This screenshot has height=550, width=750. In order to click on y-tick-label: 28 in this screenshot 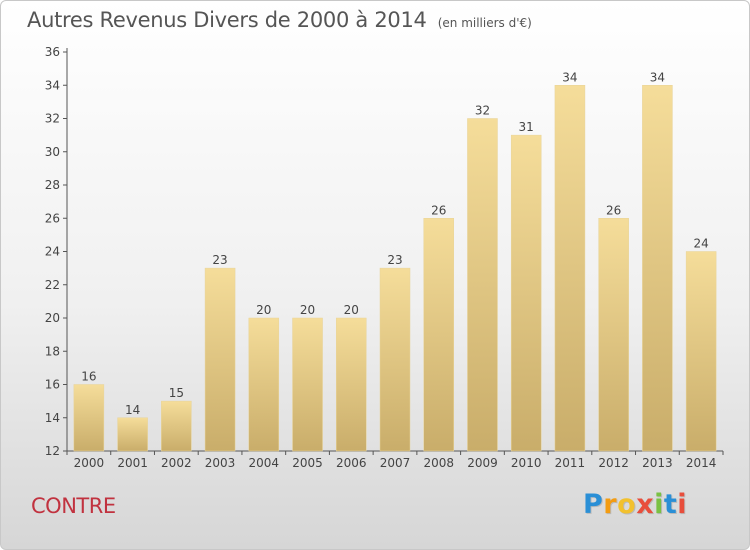, I will do `click(52, 185)`.